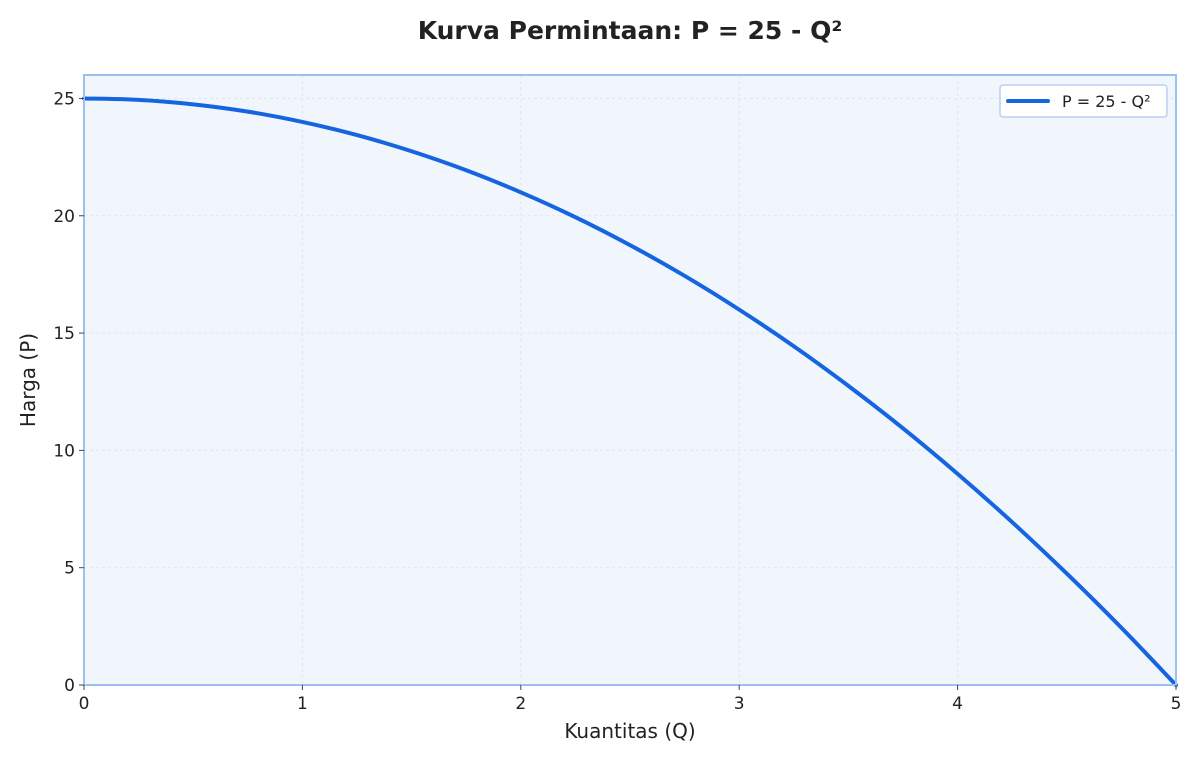  I want to click on y-axis-ticks: 0 5 10 15 20 25, so click(68, 392).